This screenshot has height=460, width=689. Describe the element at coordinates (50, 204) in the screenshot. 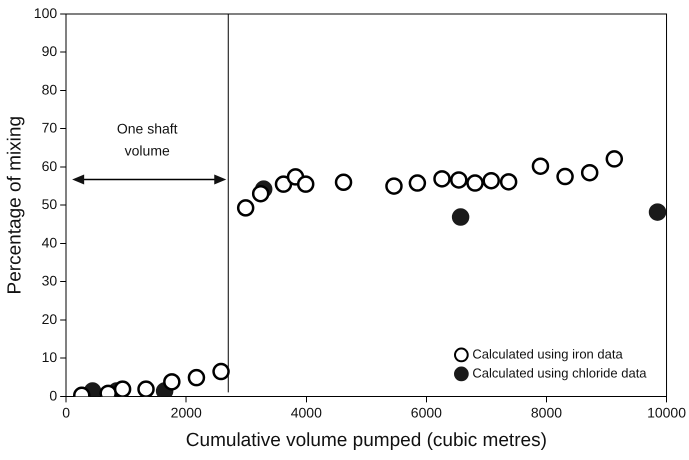

I see `y-tick-label: 50` at that location.